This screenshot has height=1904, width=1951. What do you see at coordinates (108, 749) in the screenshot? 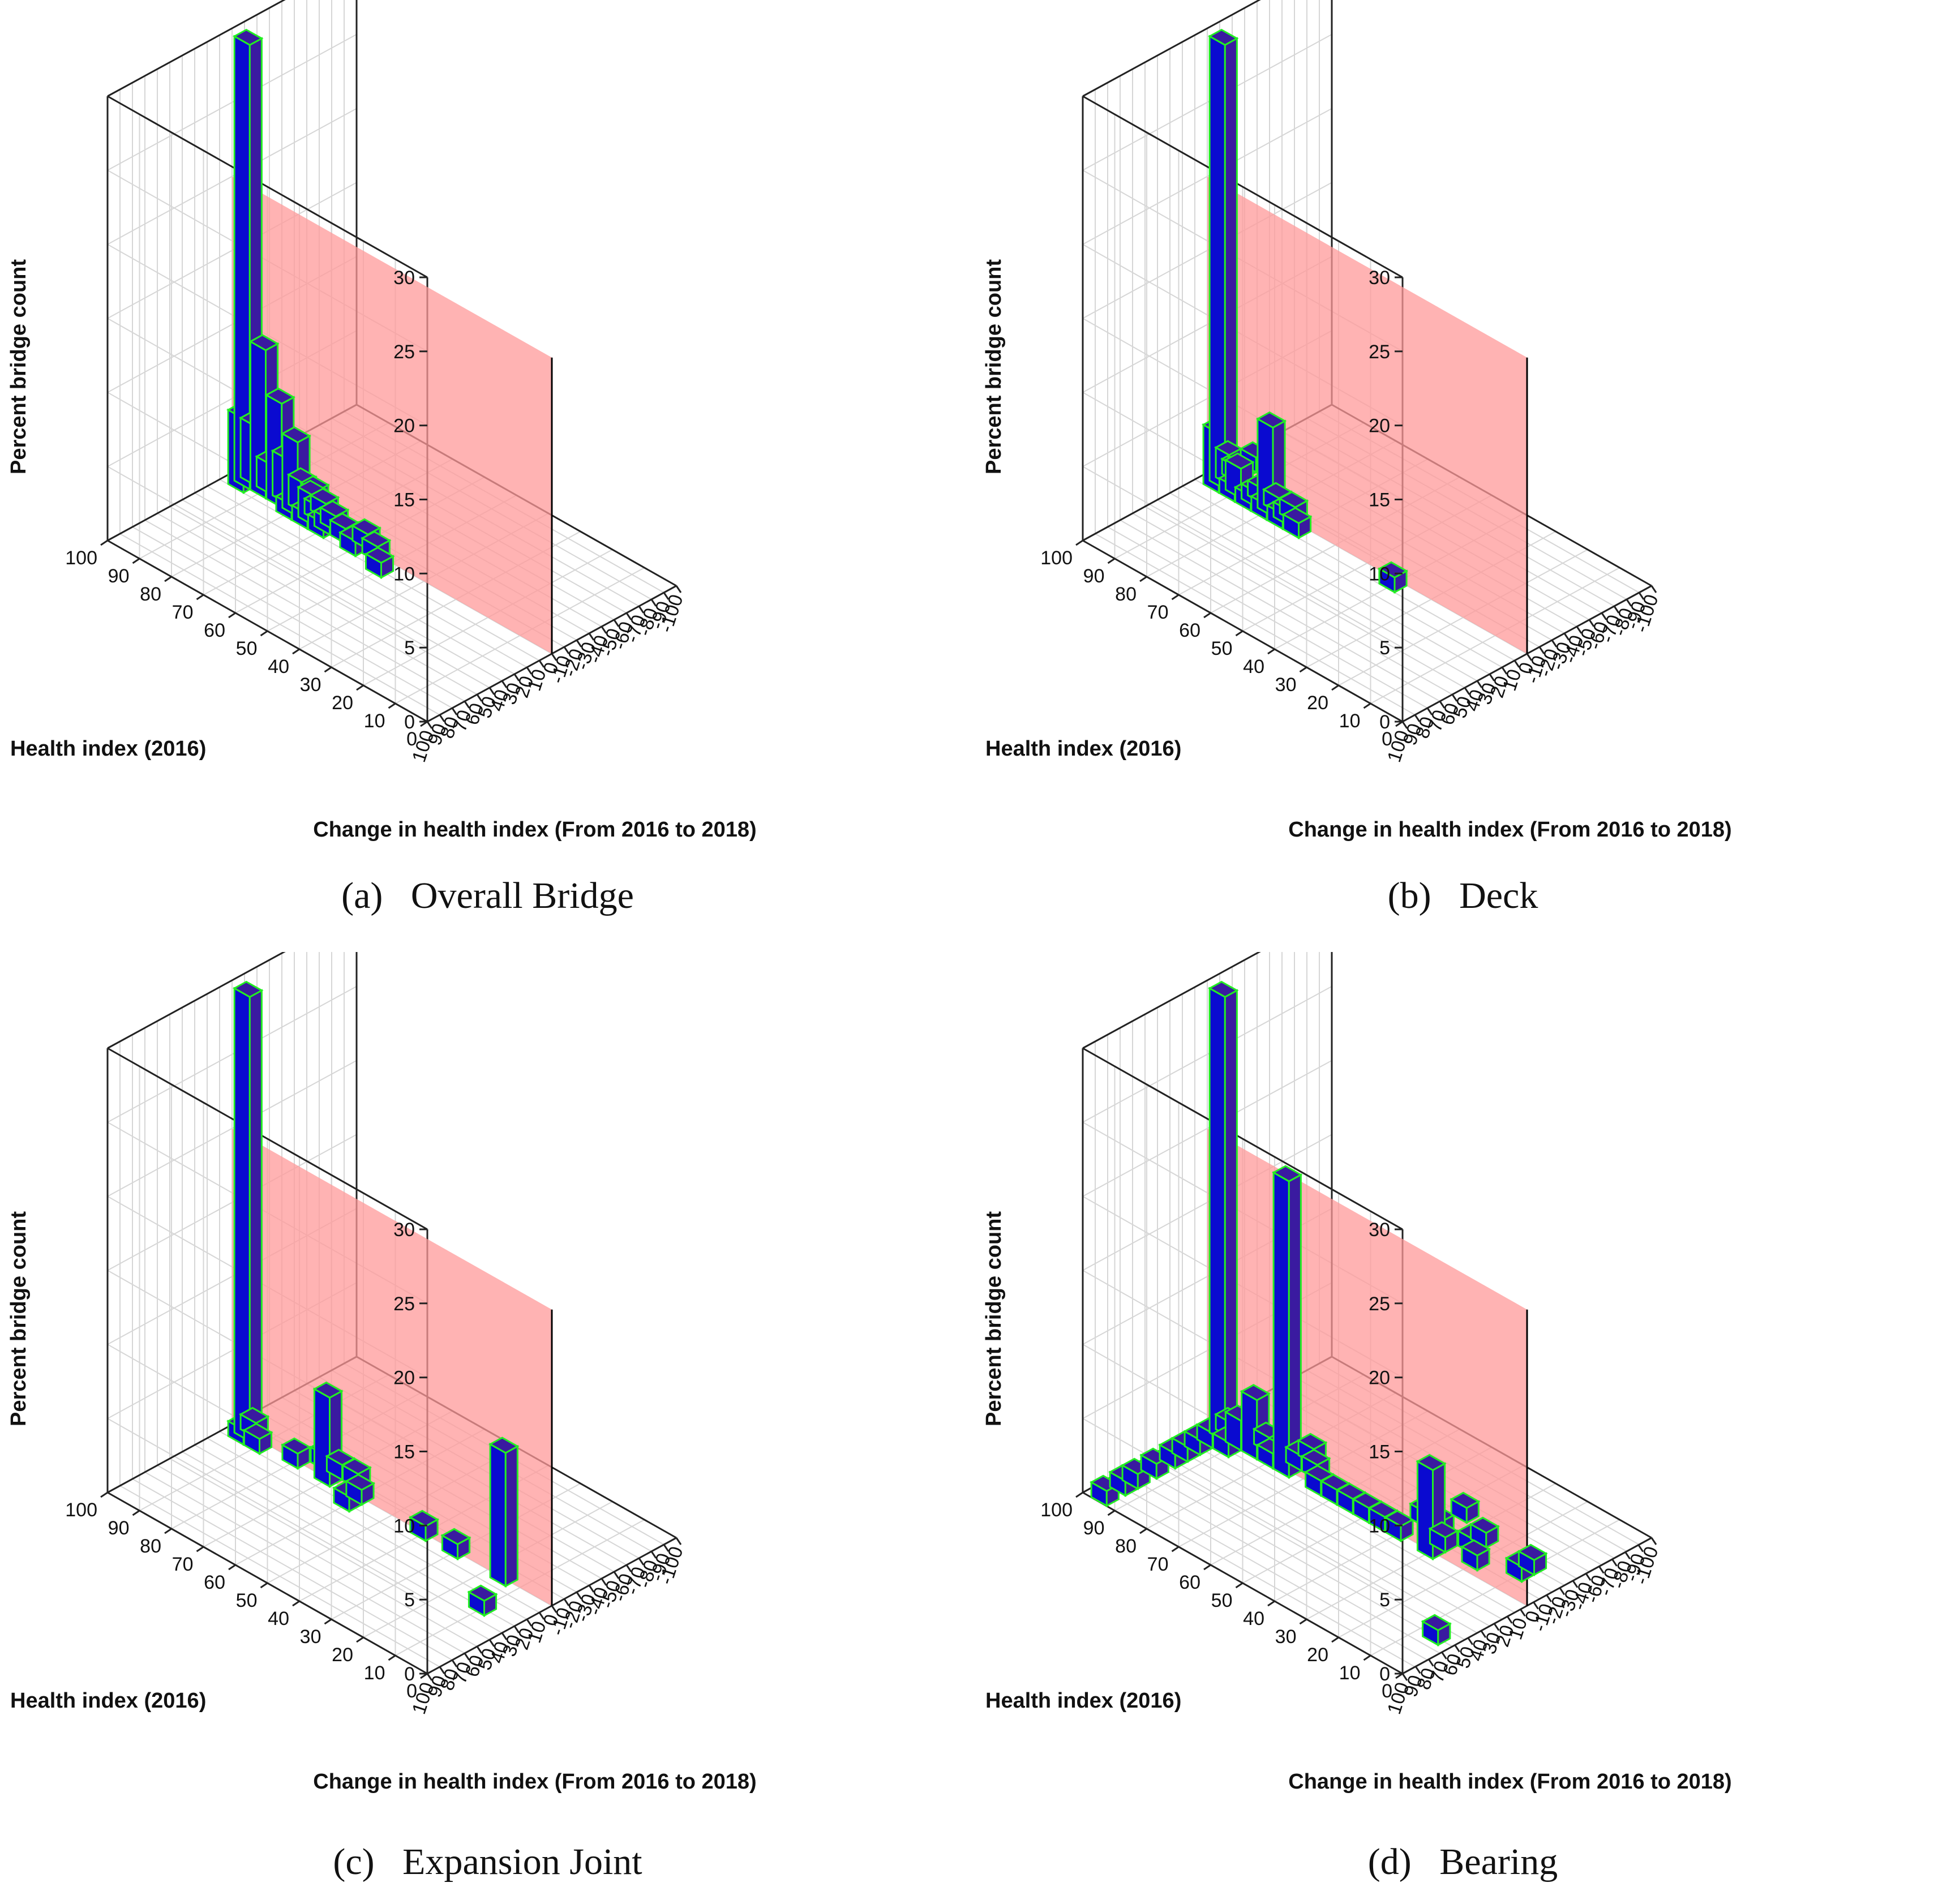
I see `x-axis-label: Health index (2016)` at bounding box center [108, 749].